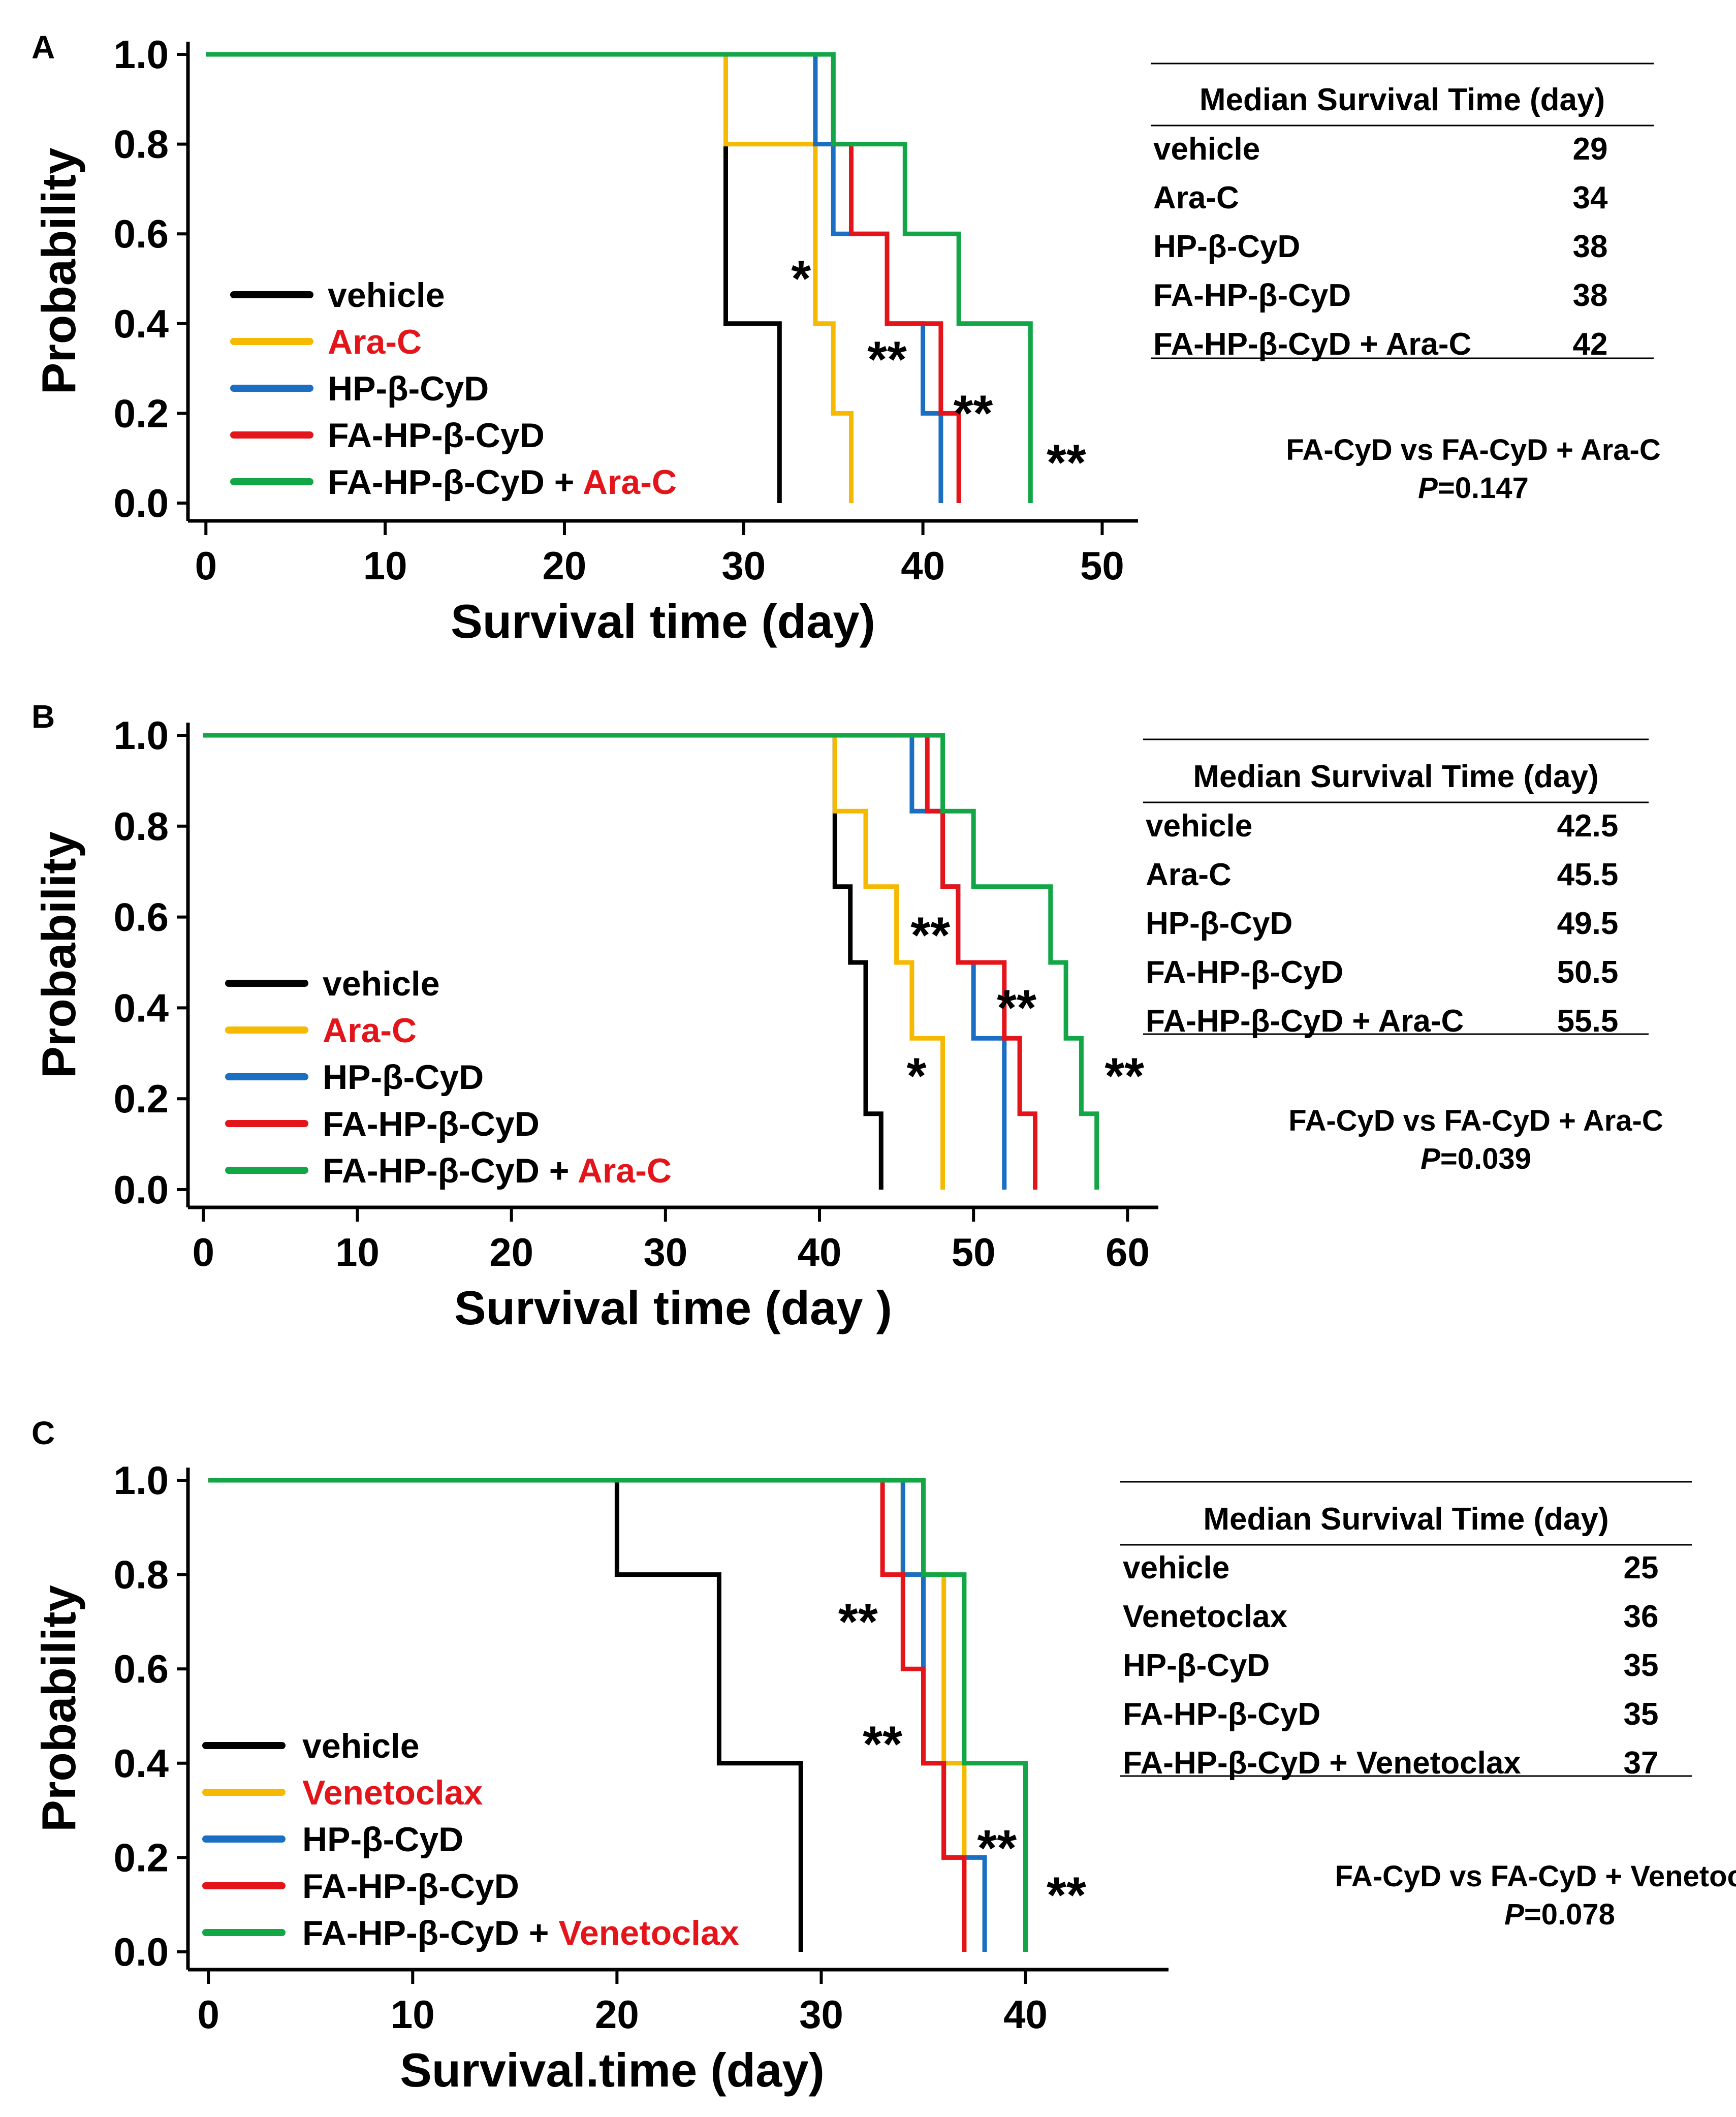 The image size is (1736, 2117). I want to click on survival-curve-fa-hp-cyd-ara-c, so click(651, 961).